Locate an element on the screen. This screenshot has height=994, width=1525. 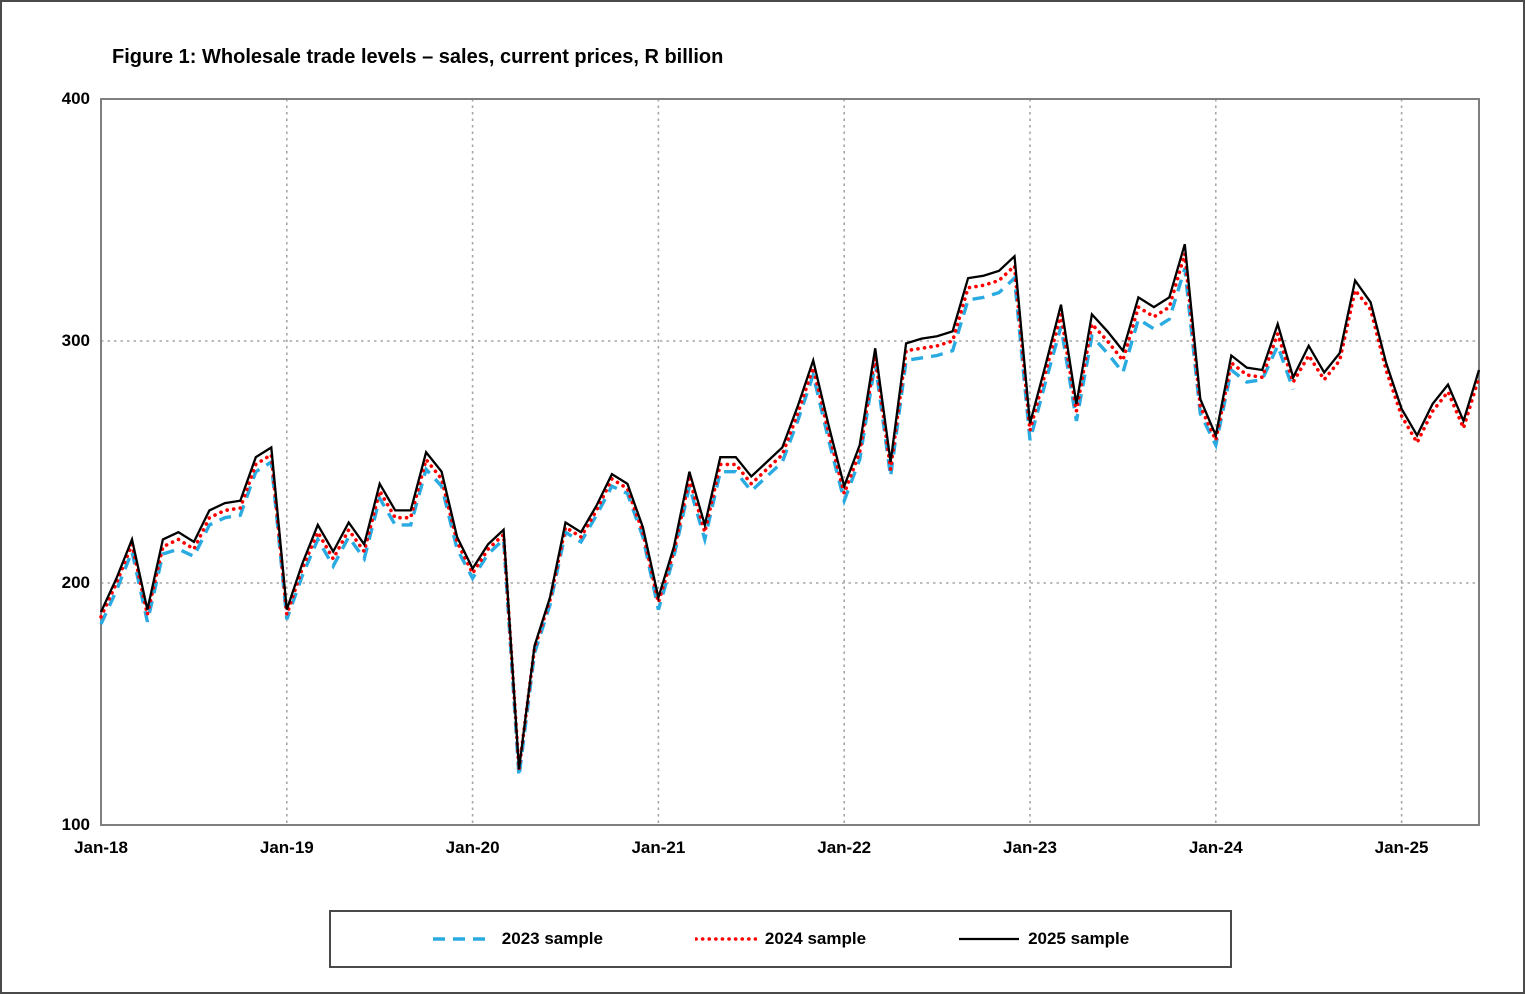
legend-item-2024-sample: 2024 sample is located at coordinates (780, 939).